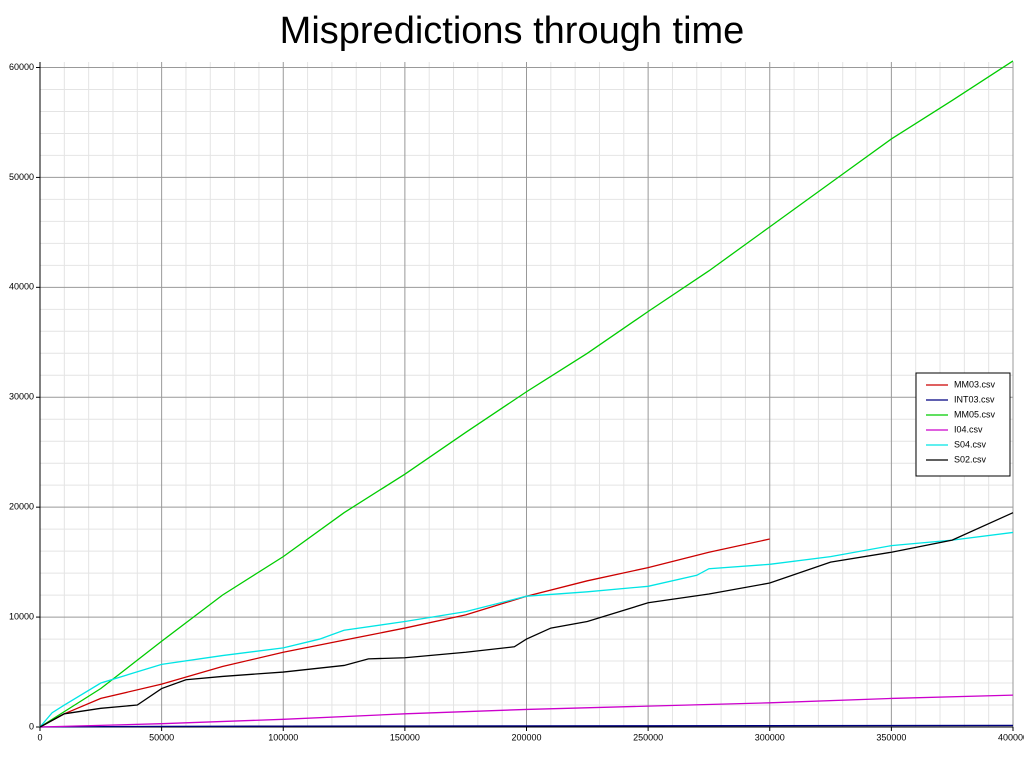 This screenshot has height=768, width=1024. I want to click on x-tick-label: 50000, so click(161, 737).